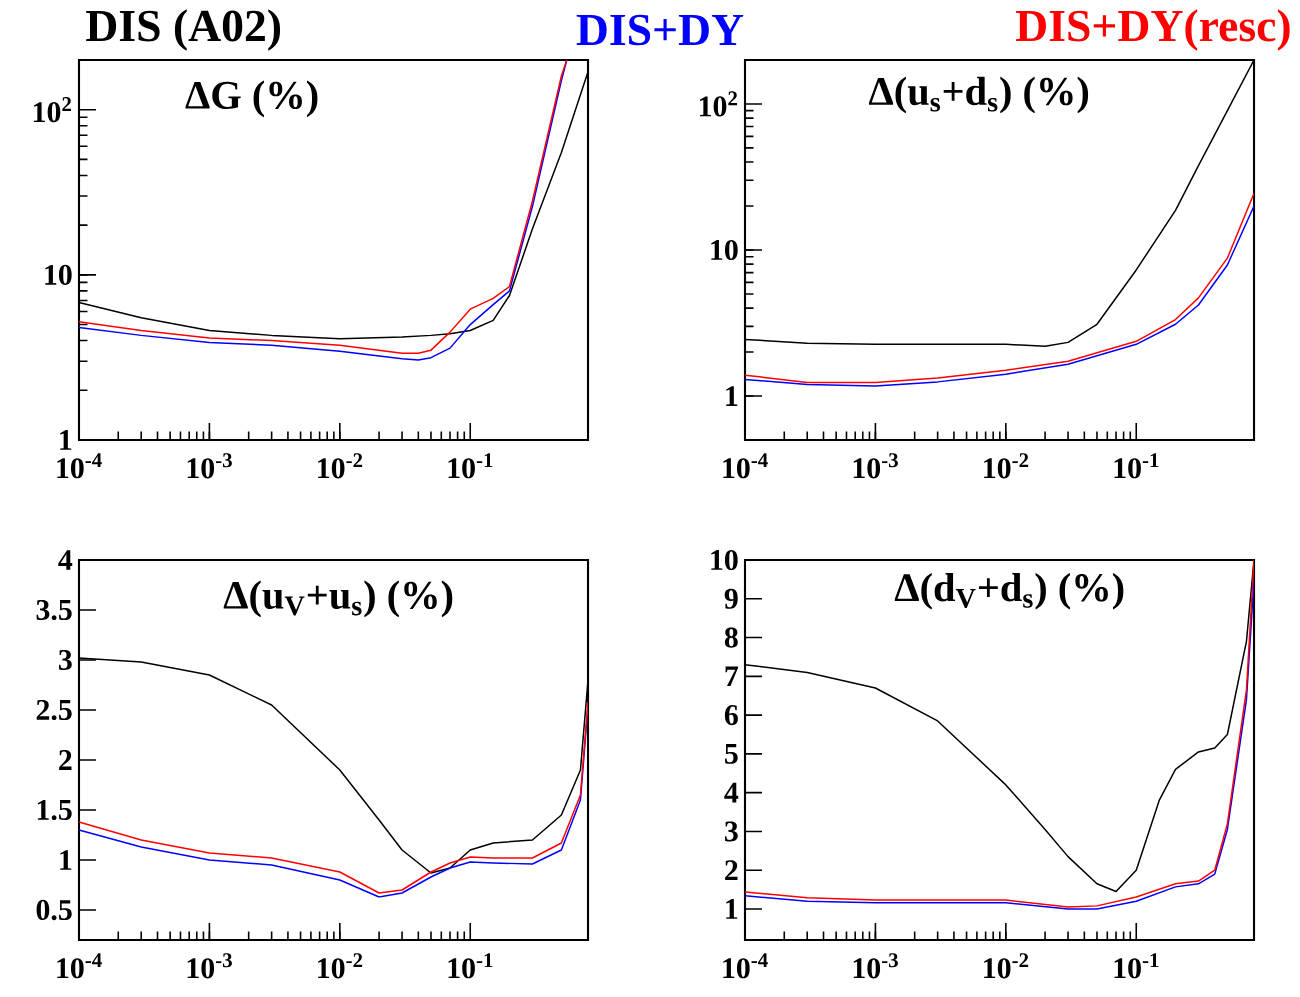 The height and width of the screenshot is (997, 1300). Describe the element at coordinates (54, 710) in the screenshot. I see `y-tick-label: 2.5` at that location.